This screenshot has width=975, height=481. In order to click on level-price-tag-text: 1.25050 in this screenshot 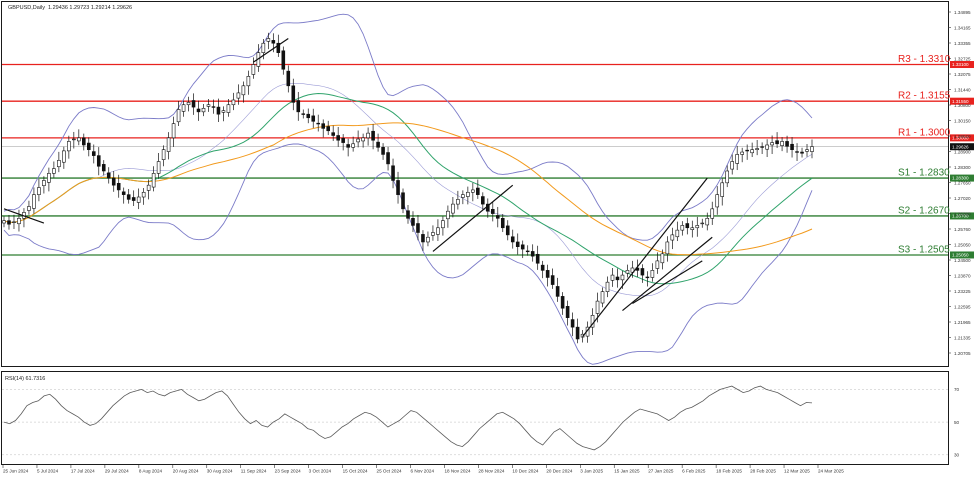, I will do `click(960, 255)`.